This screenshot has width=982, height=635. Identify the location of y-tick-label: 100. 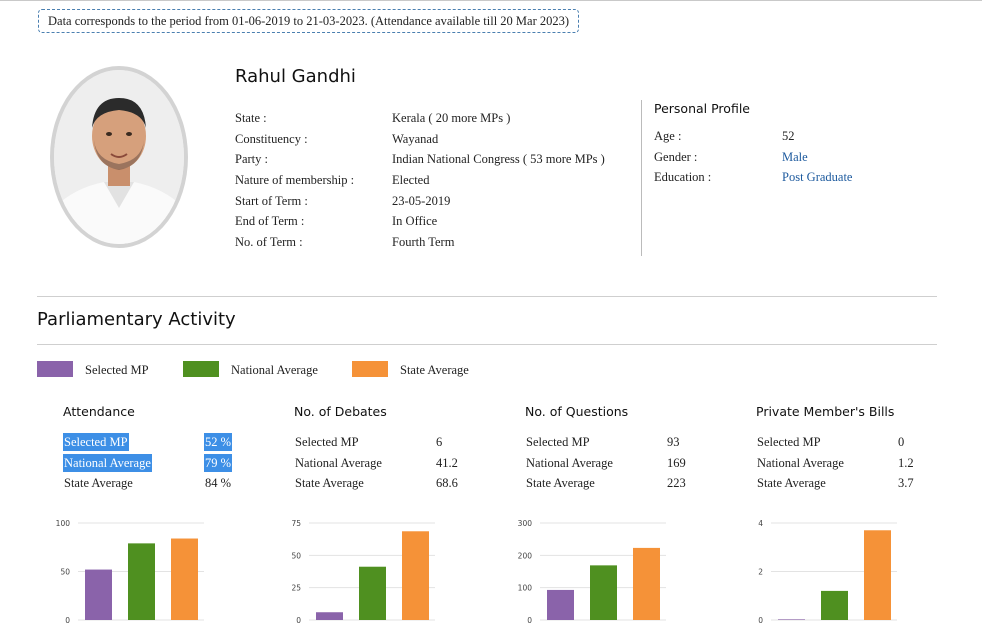
(525, 588).